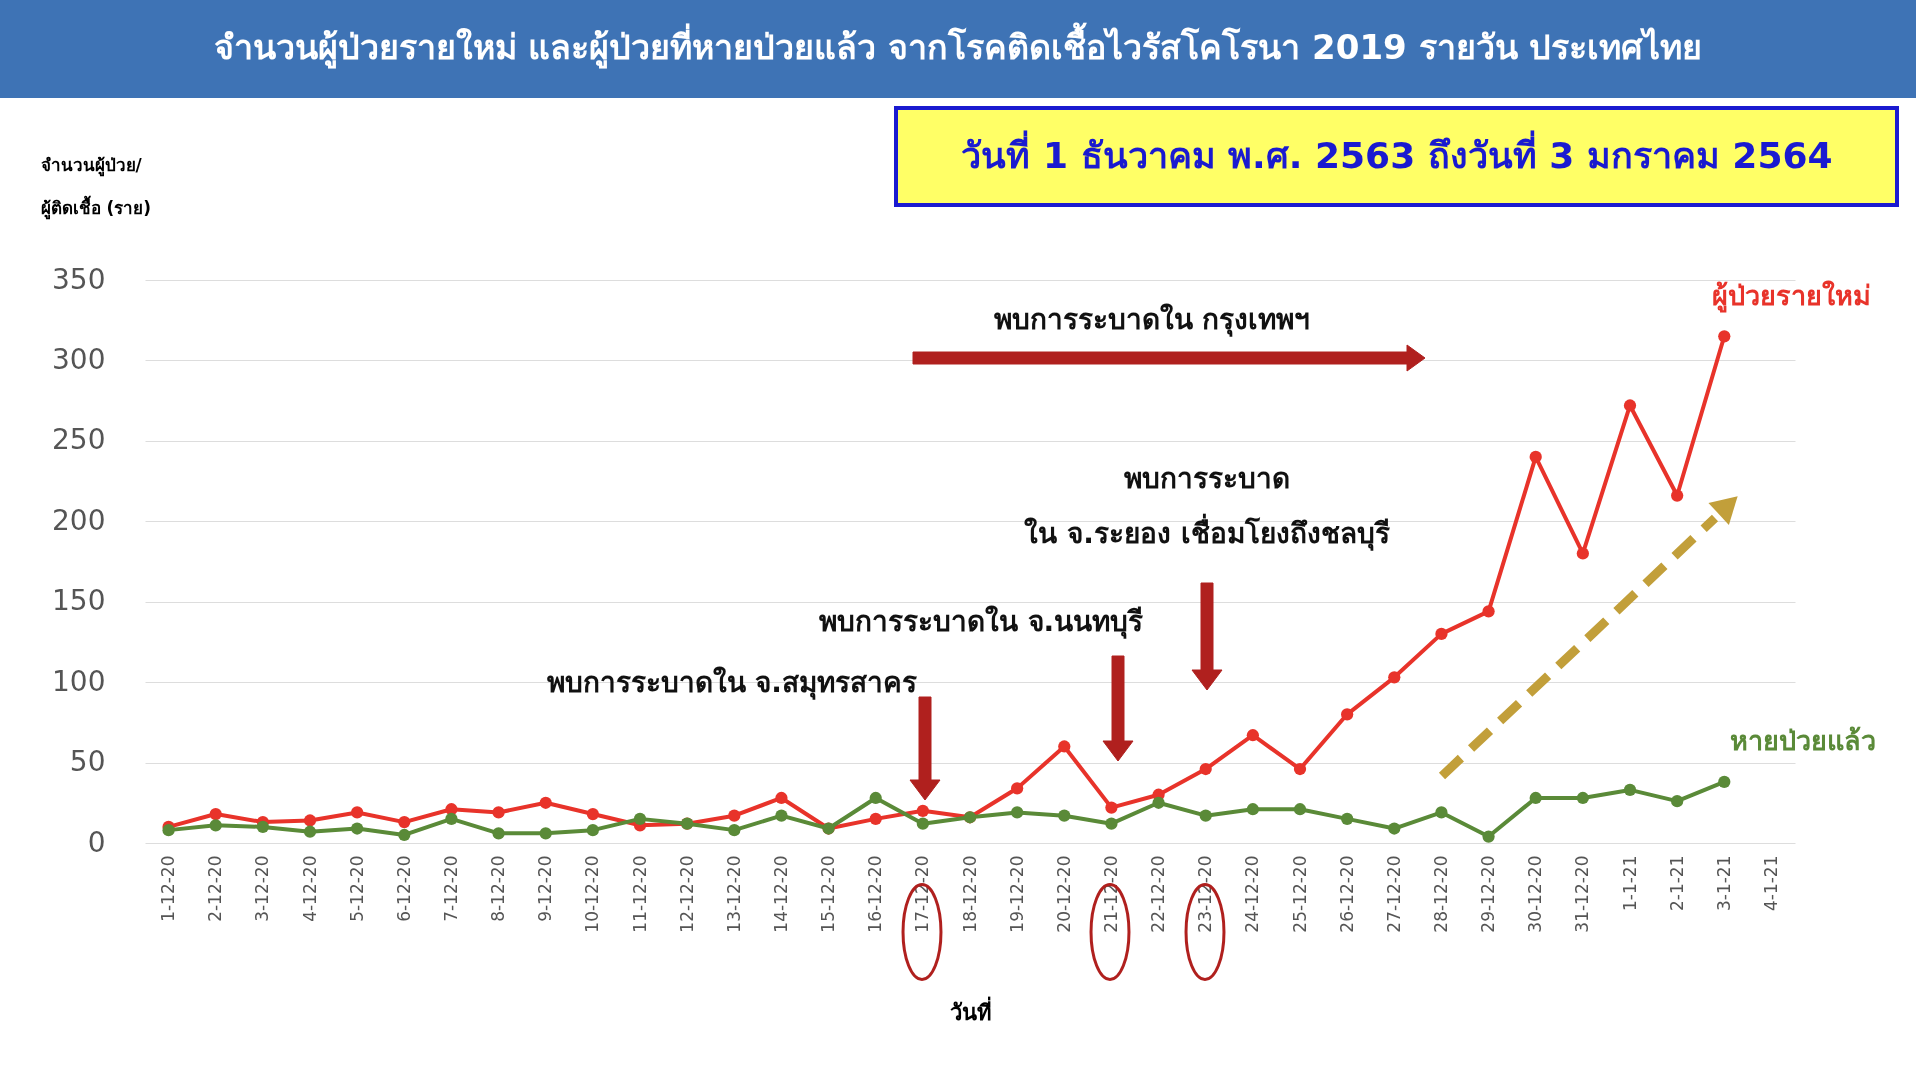  I want to click on x-tick-label: 26-12-20, so click(1346, 894).